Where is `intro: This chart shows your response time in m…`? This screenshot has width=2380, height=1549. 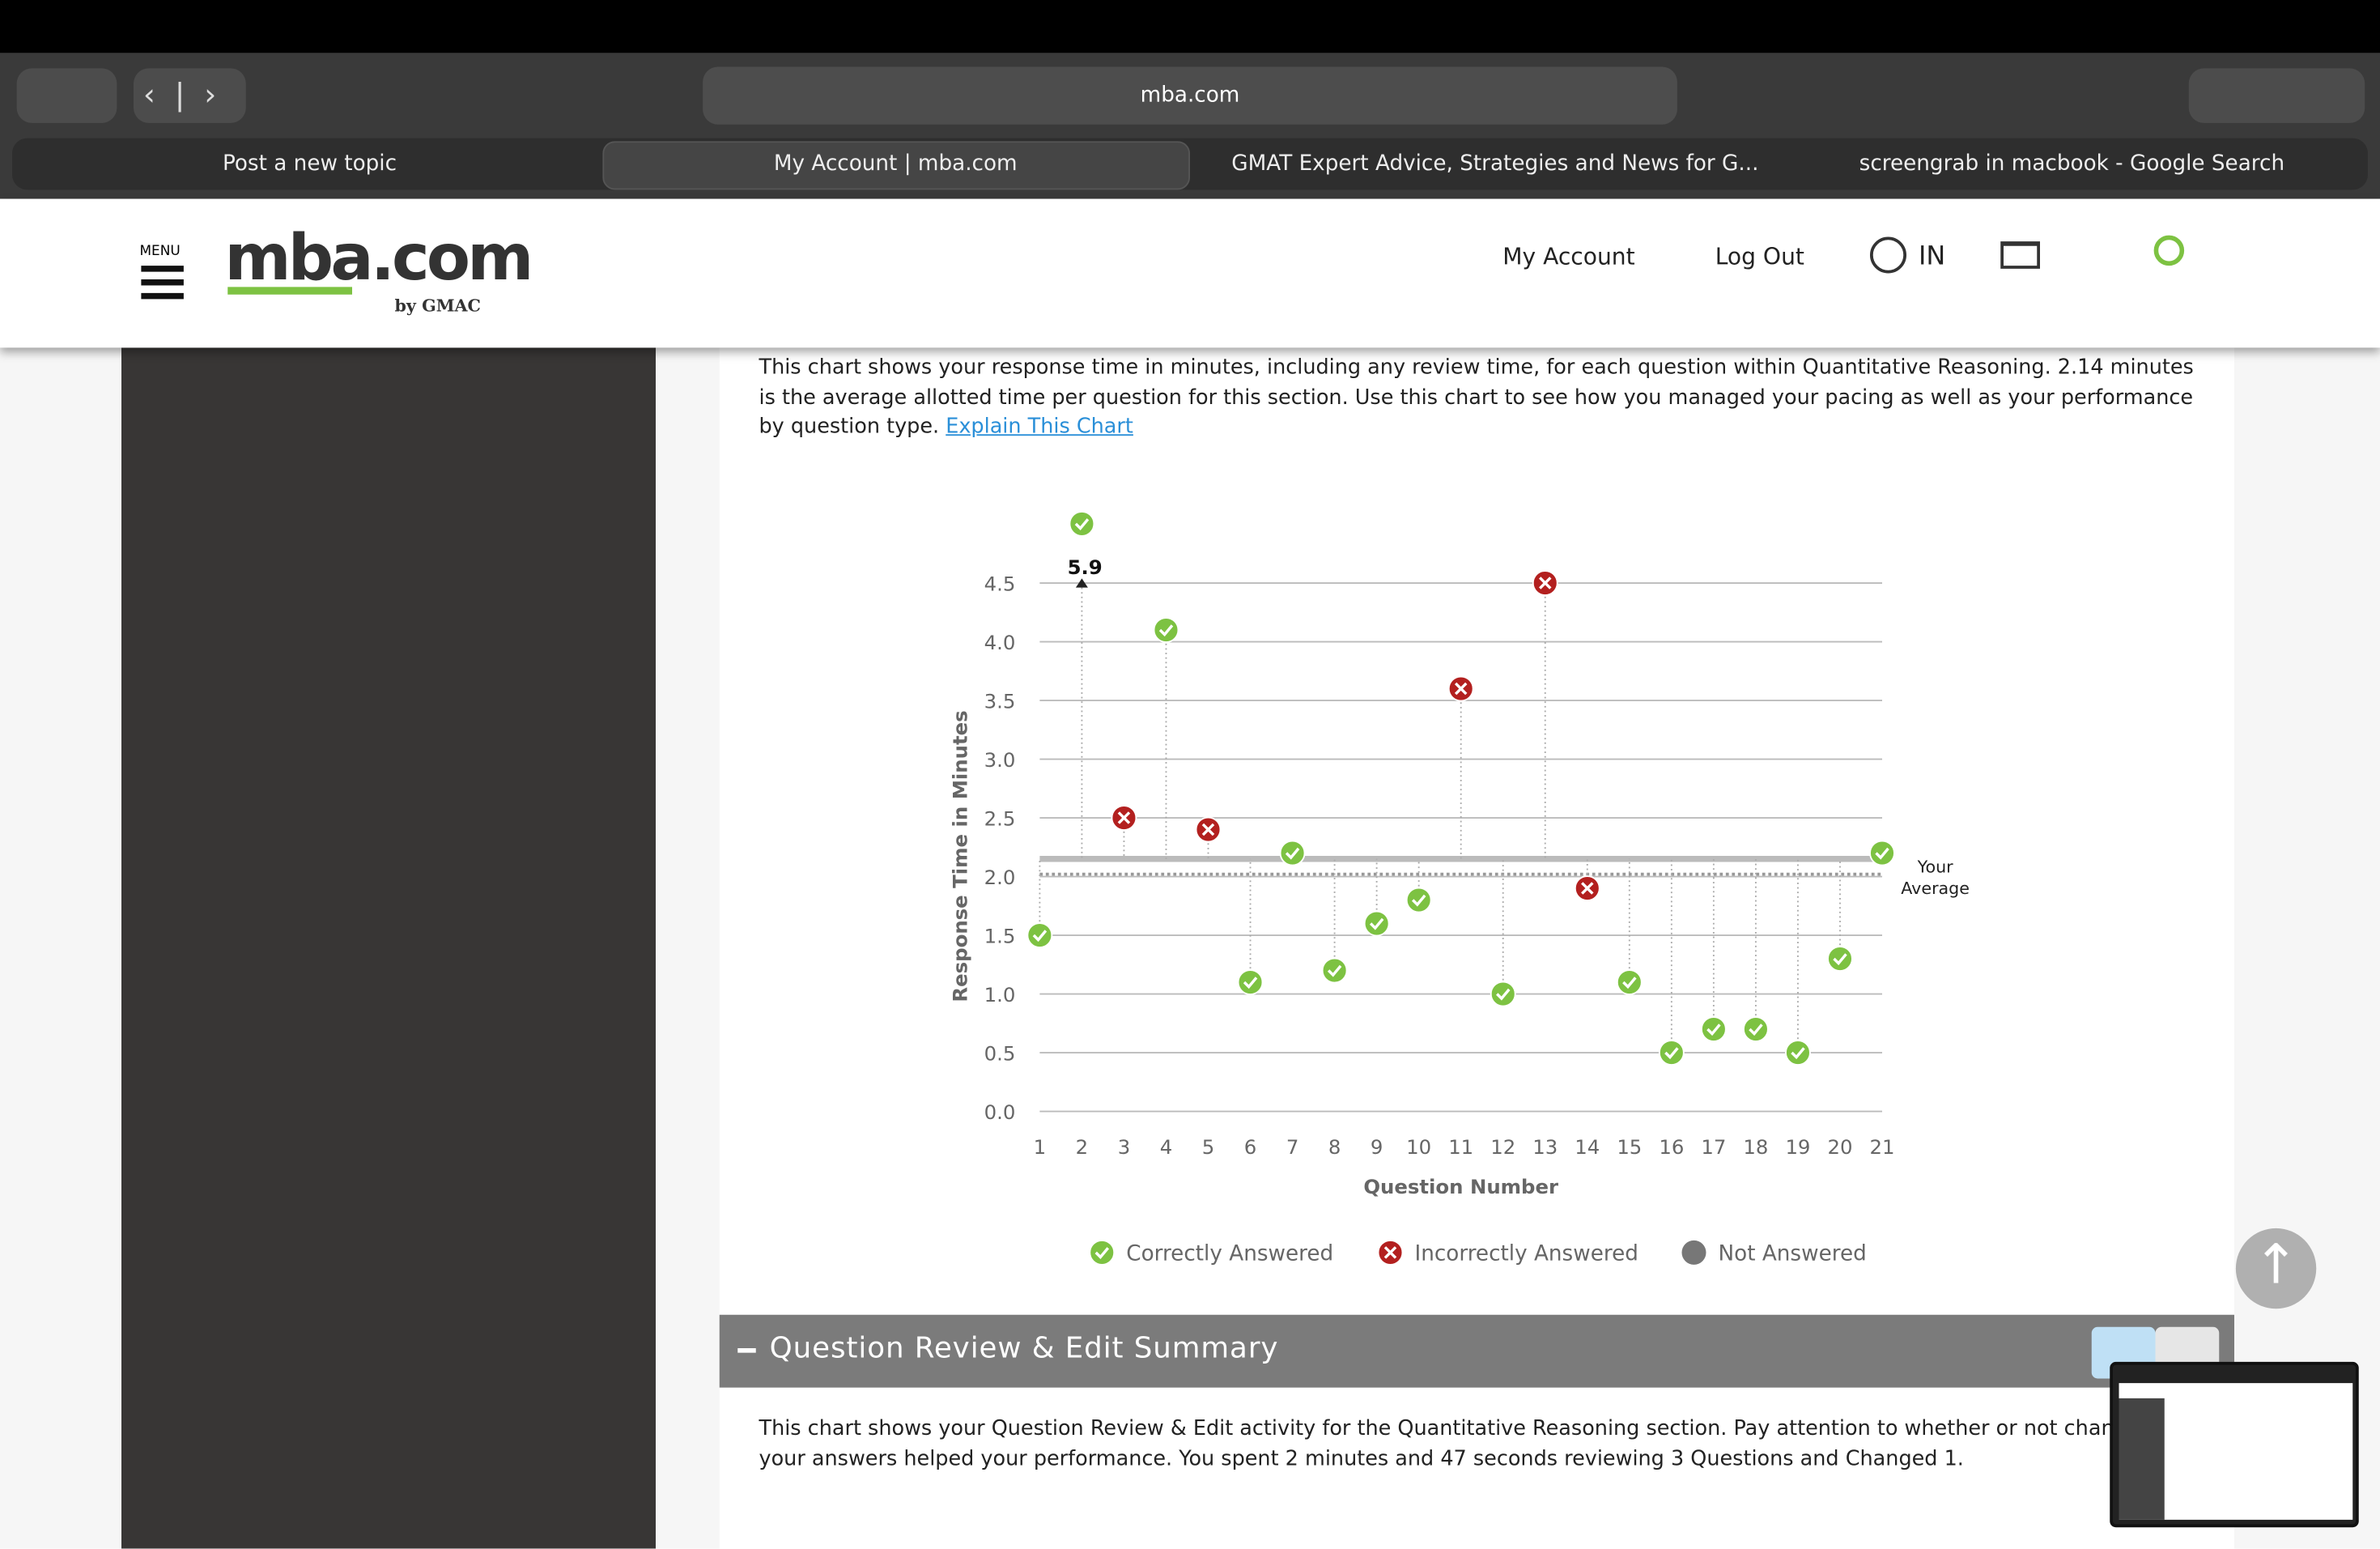
intro: This chart shows your response time in m… is located at coordinates (1480, 399).